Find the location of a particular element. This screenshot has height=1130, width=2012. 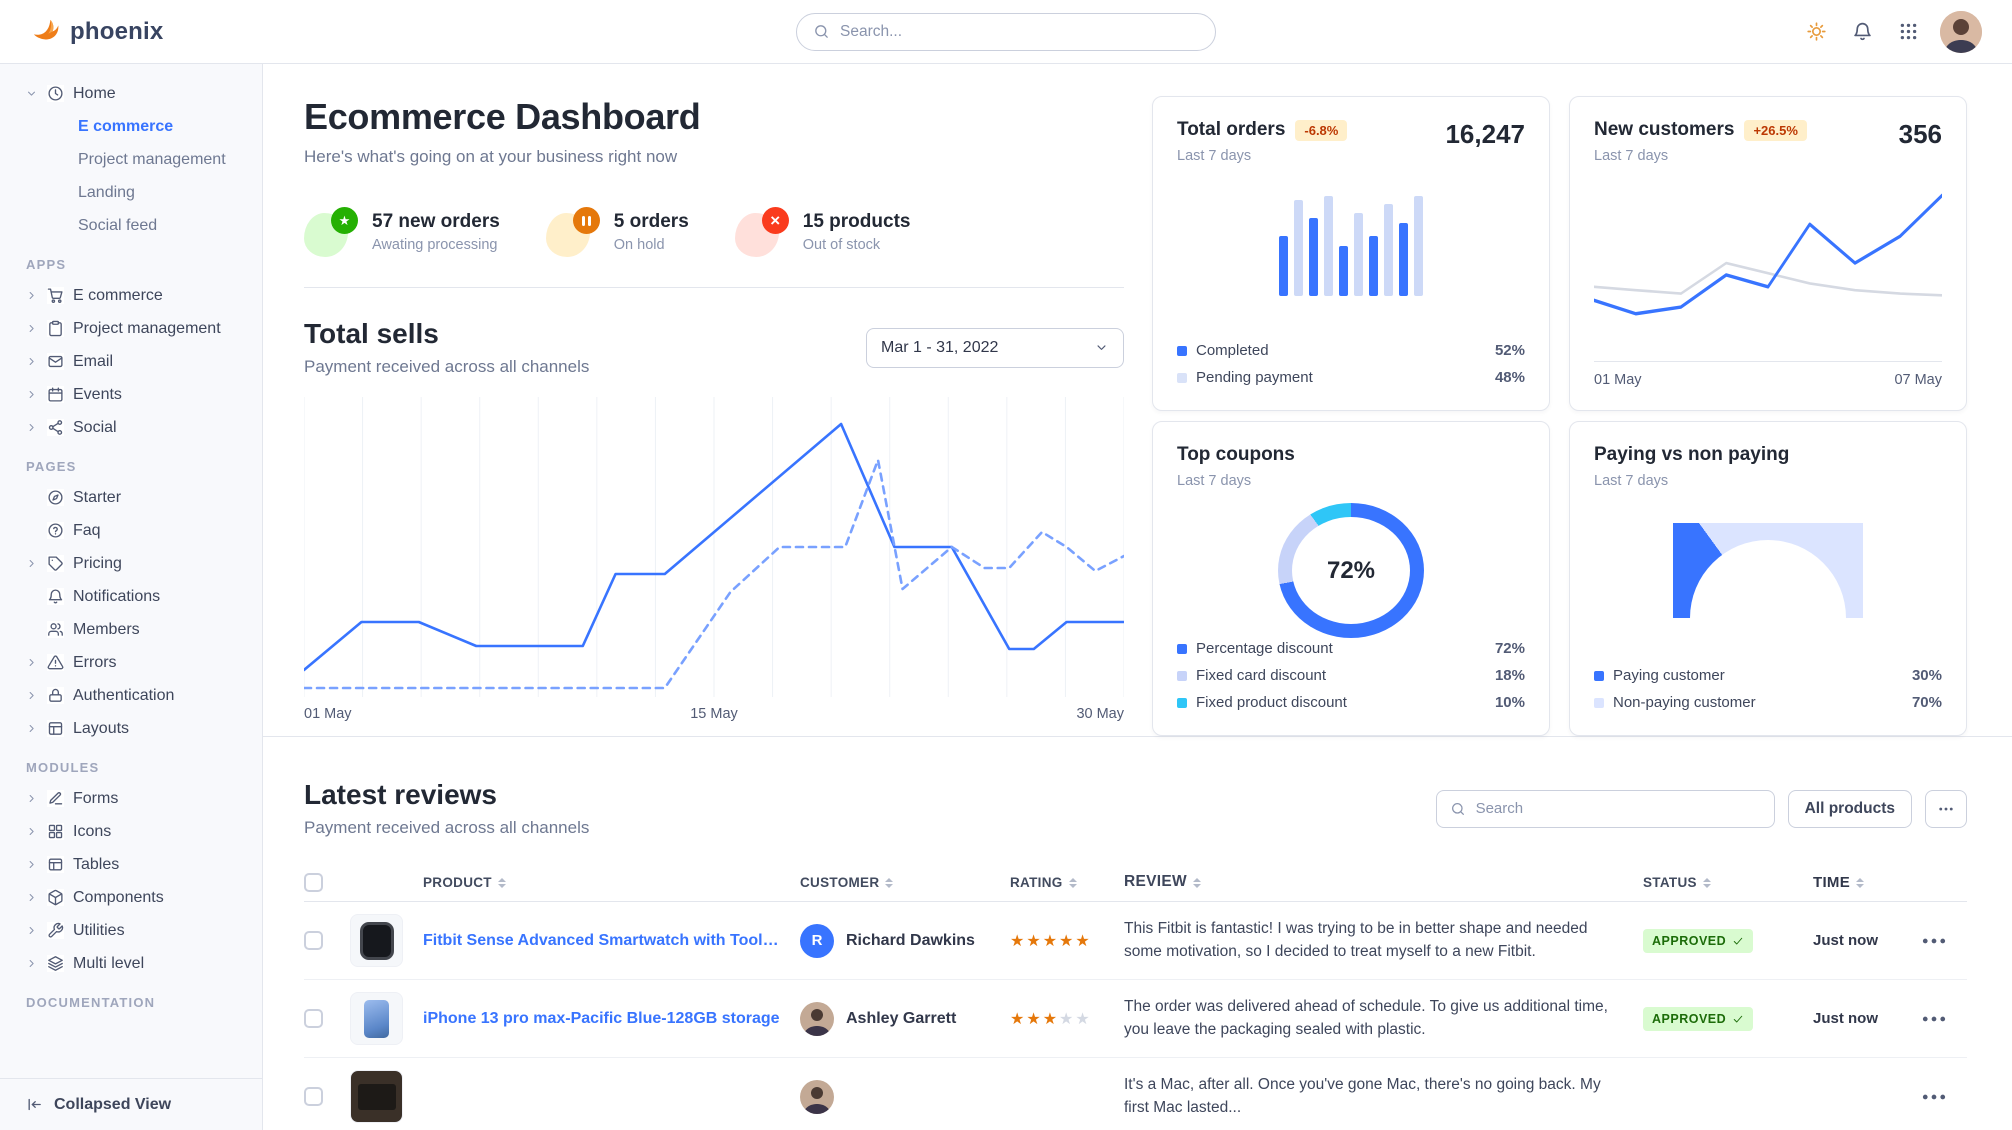

sidebar-section-label-pages: PAGES is located at coordinates (51, 466).